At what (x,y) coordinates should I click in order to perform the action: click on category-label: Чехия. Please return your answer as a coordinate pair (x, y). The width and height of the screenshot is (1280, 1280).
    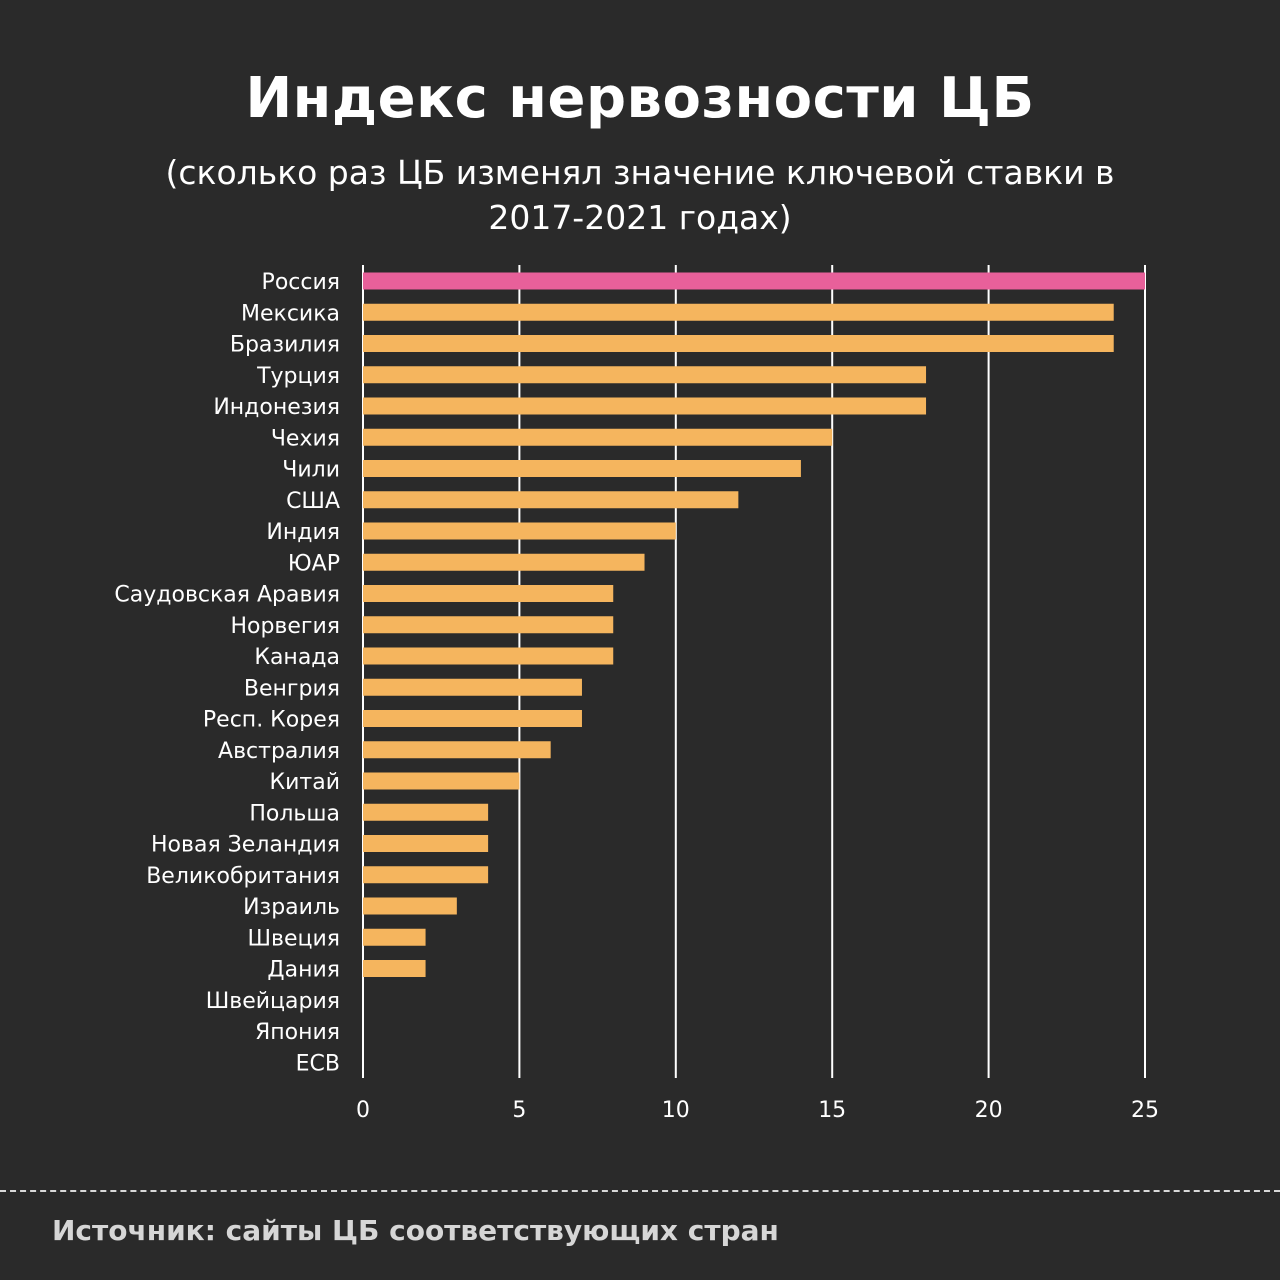
    Looking at the image, I should click on (305, 438).